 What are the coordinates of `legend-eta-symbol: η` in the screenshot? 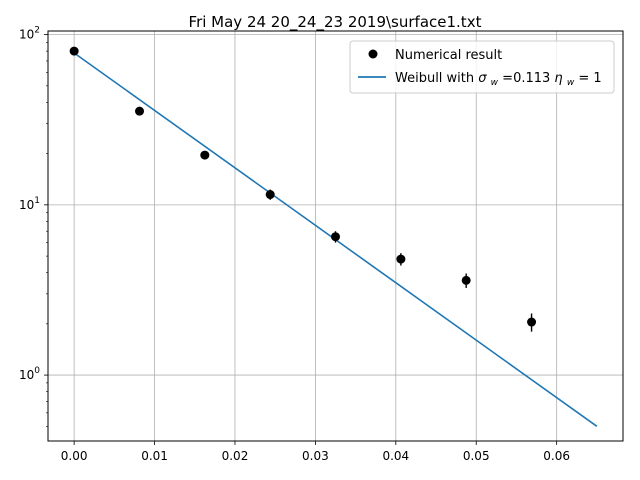 It's located at (558, 78).